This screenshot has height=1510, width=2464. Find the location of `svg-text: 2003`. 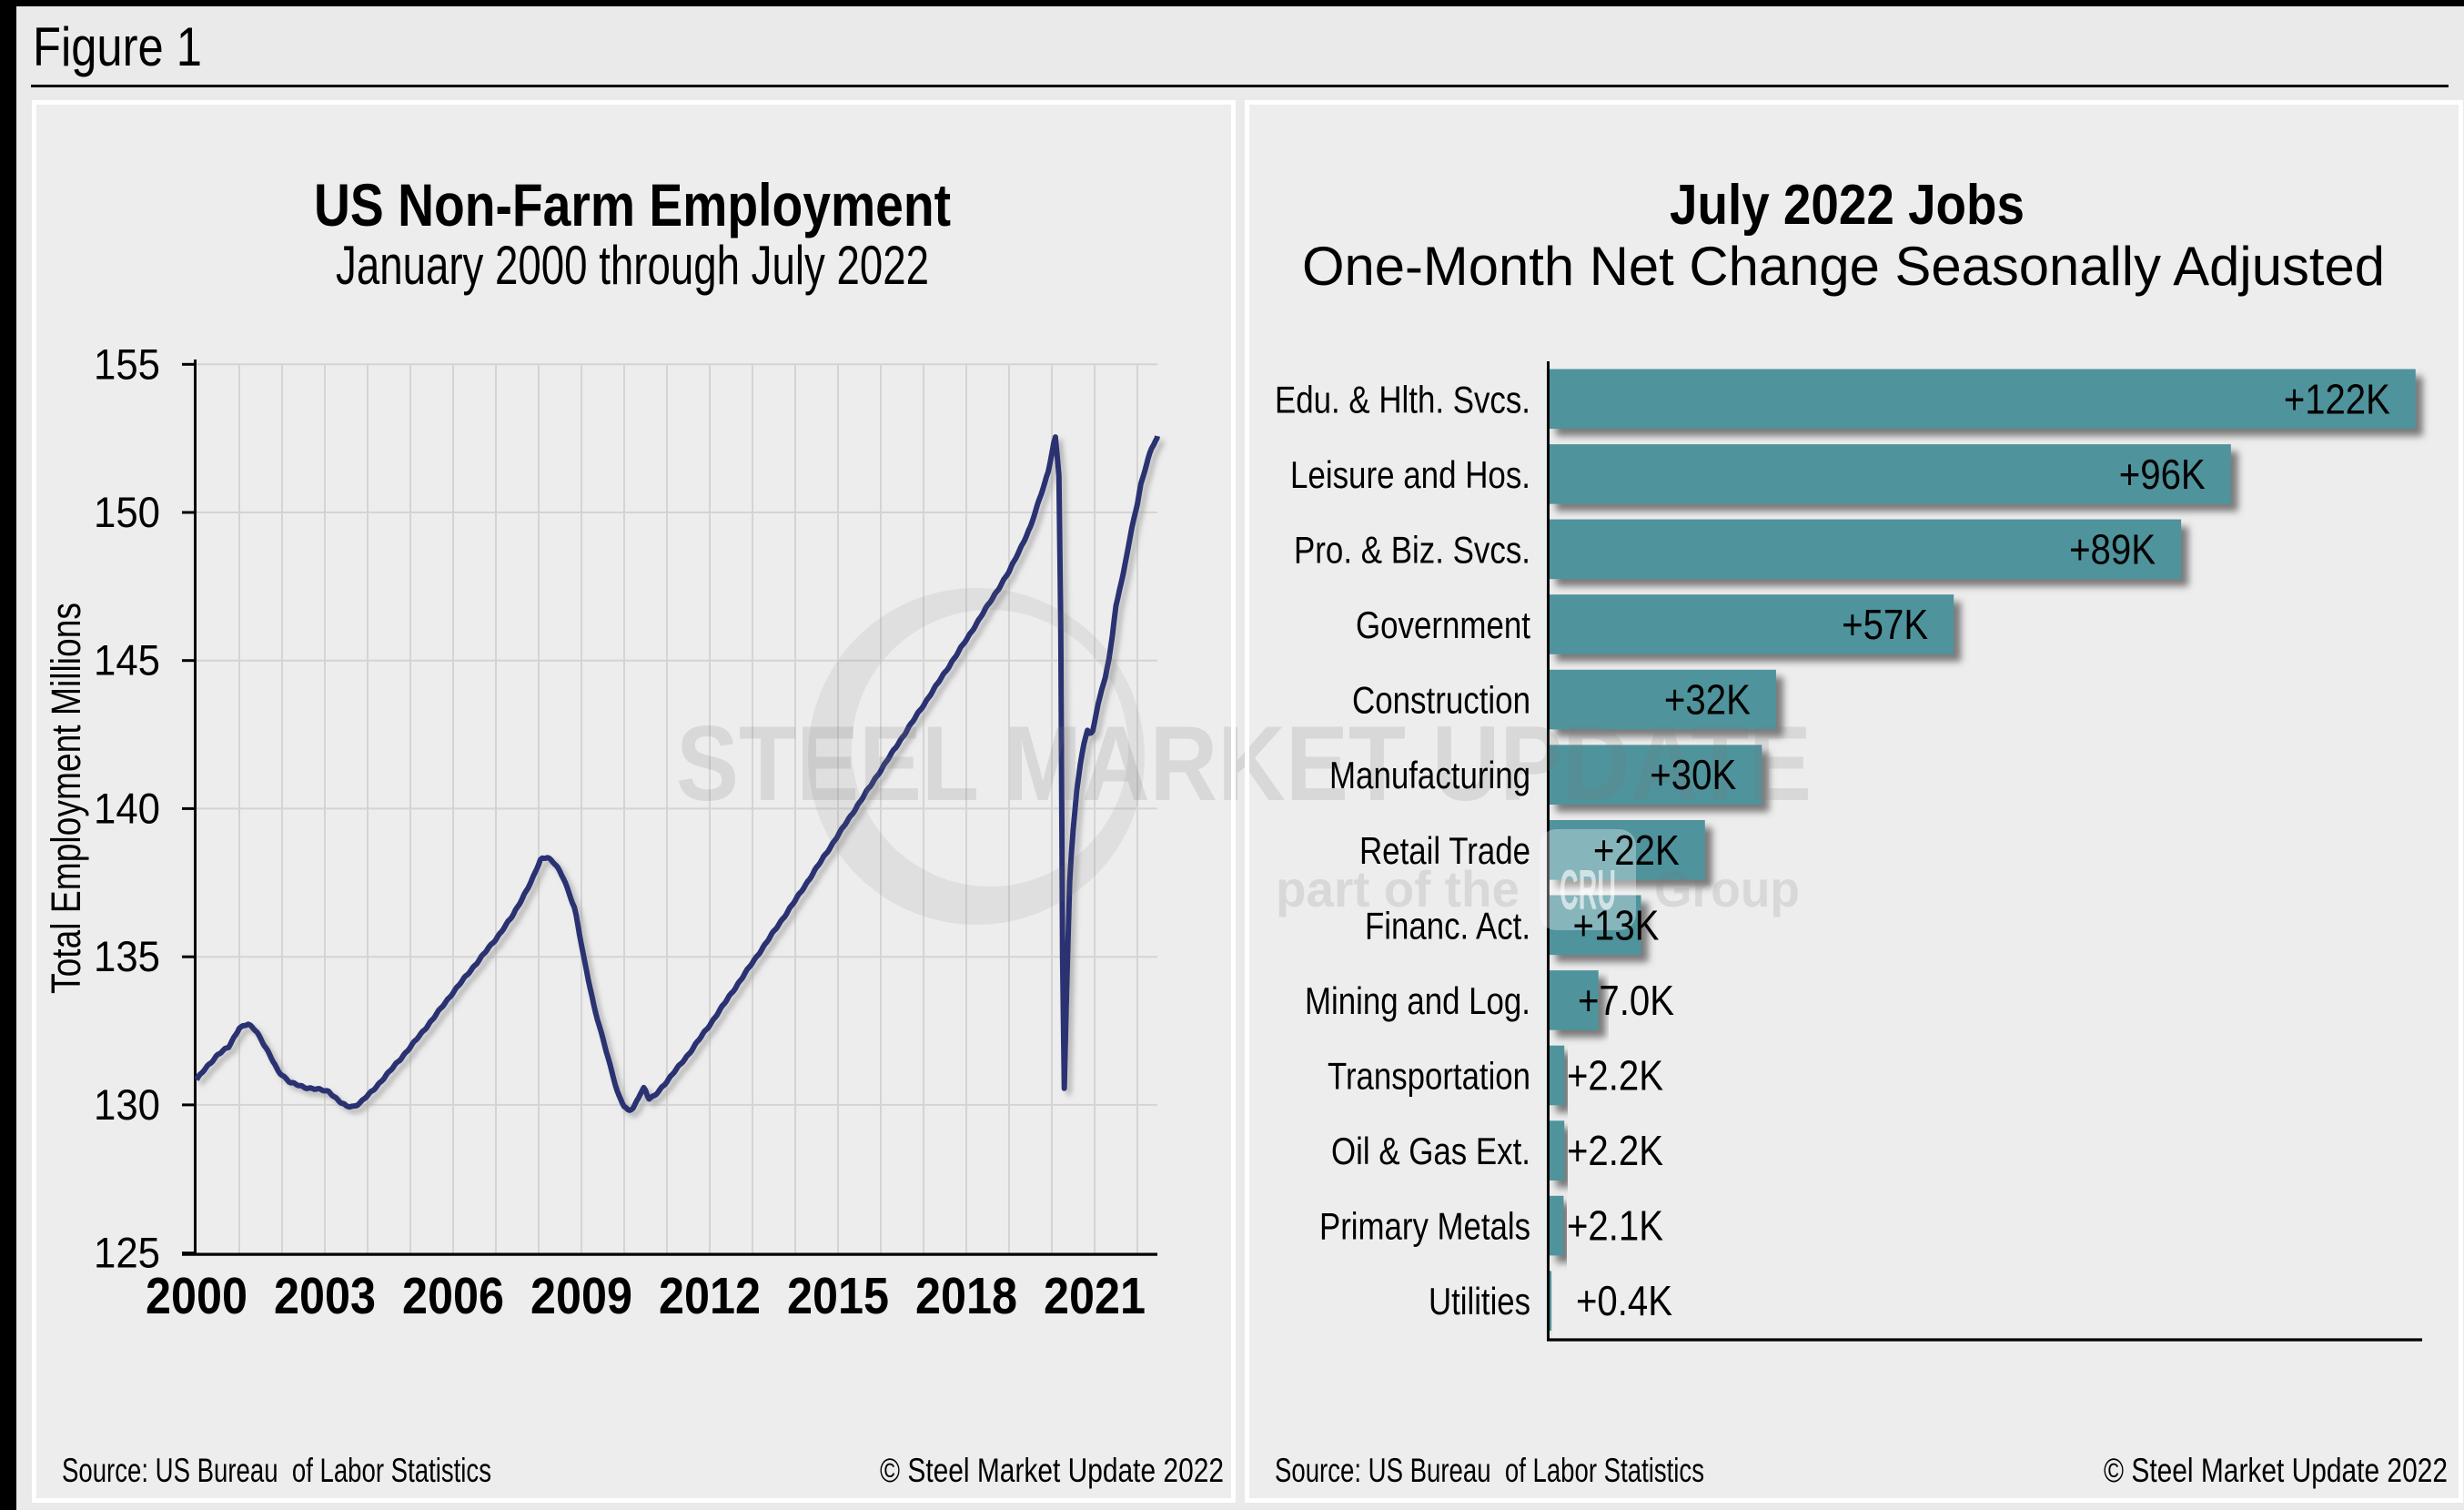

svg-text: 2003 is located at coordinates (325, 1296).